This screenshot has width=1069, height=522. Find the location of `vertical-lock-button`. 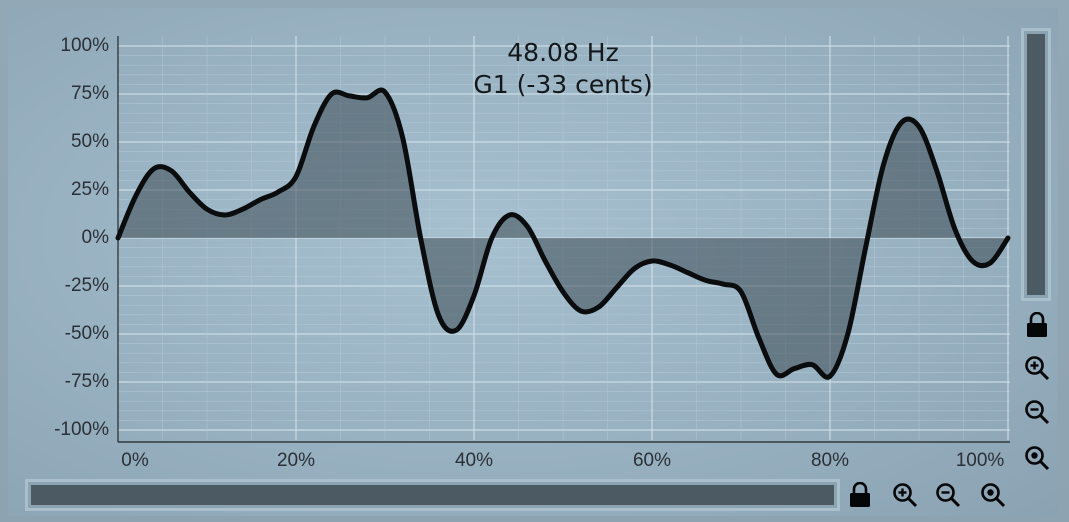

vertical-lock-button is located at coordinates (1037, 325).